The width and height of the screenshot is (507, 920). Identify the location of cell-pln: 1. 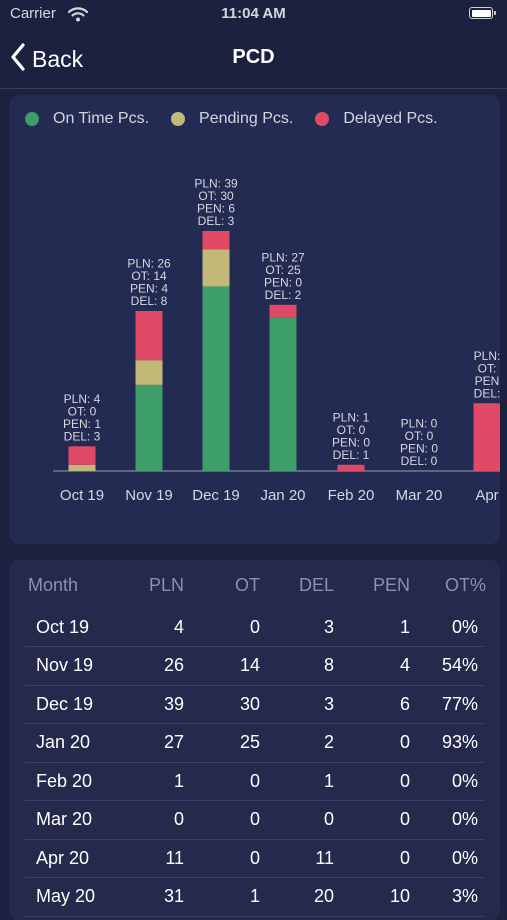
(178, 780).